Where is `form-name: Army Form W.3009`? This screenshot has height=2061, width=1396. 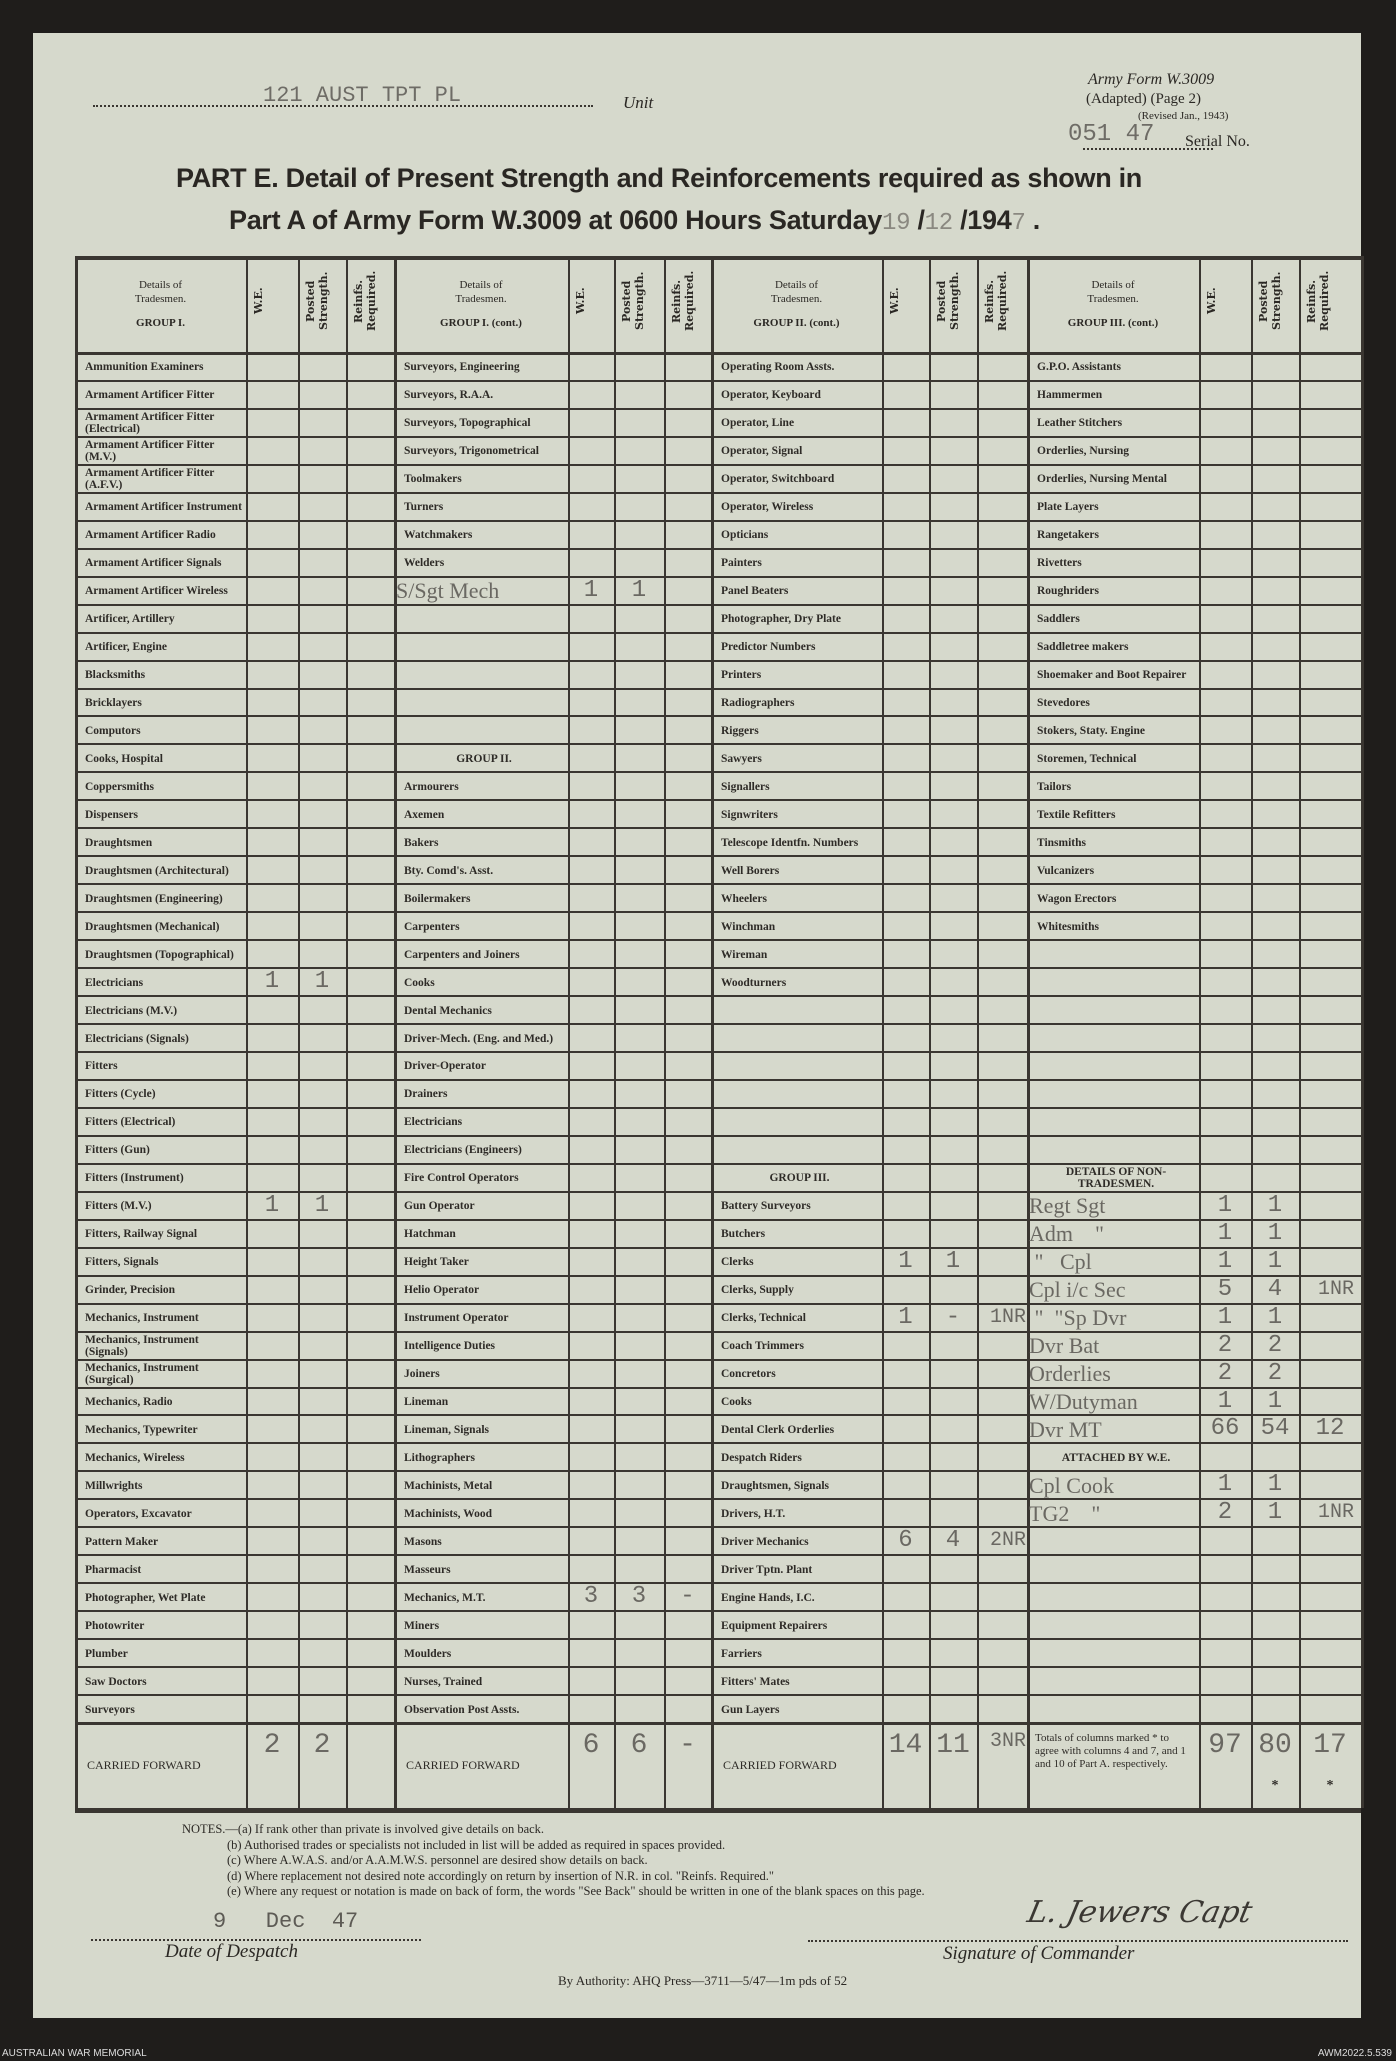
form-name: Army Form W.3009 is located at coordinates (1151, 79).